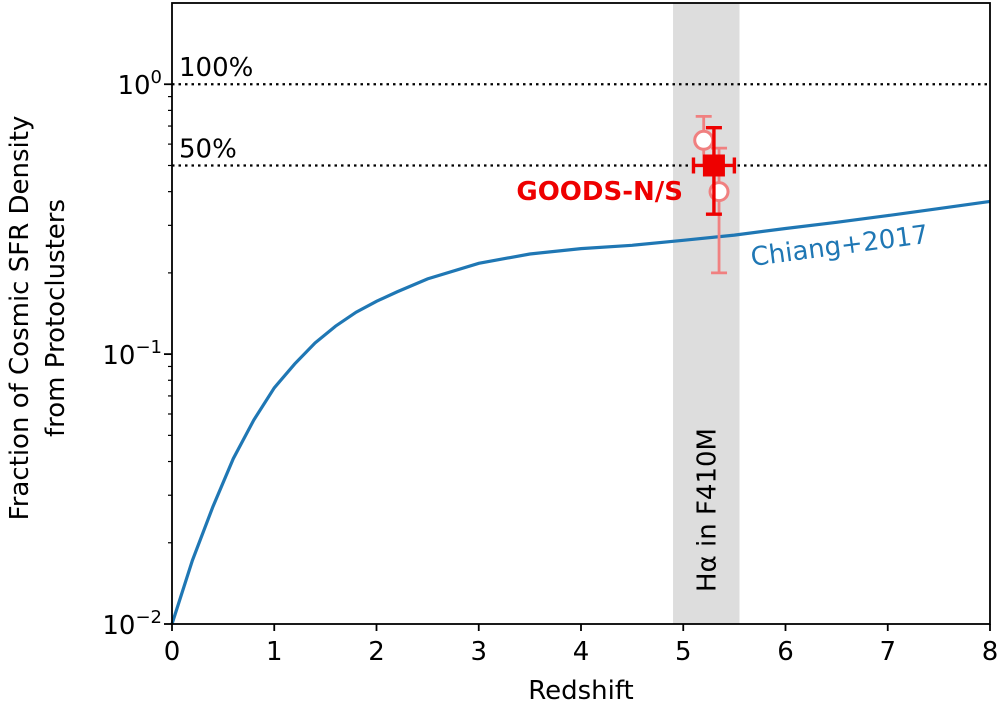 This screenshot has width=1000, height=705. Describe the element at coordinates (785, 652) in the screenshot. I see `x-tick-label-6: 6` at that location.